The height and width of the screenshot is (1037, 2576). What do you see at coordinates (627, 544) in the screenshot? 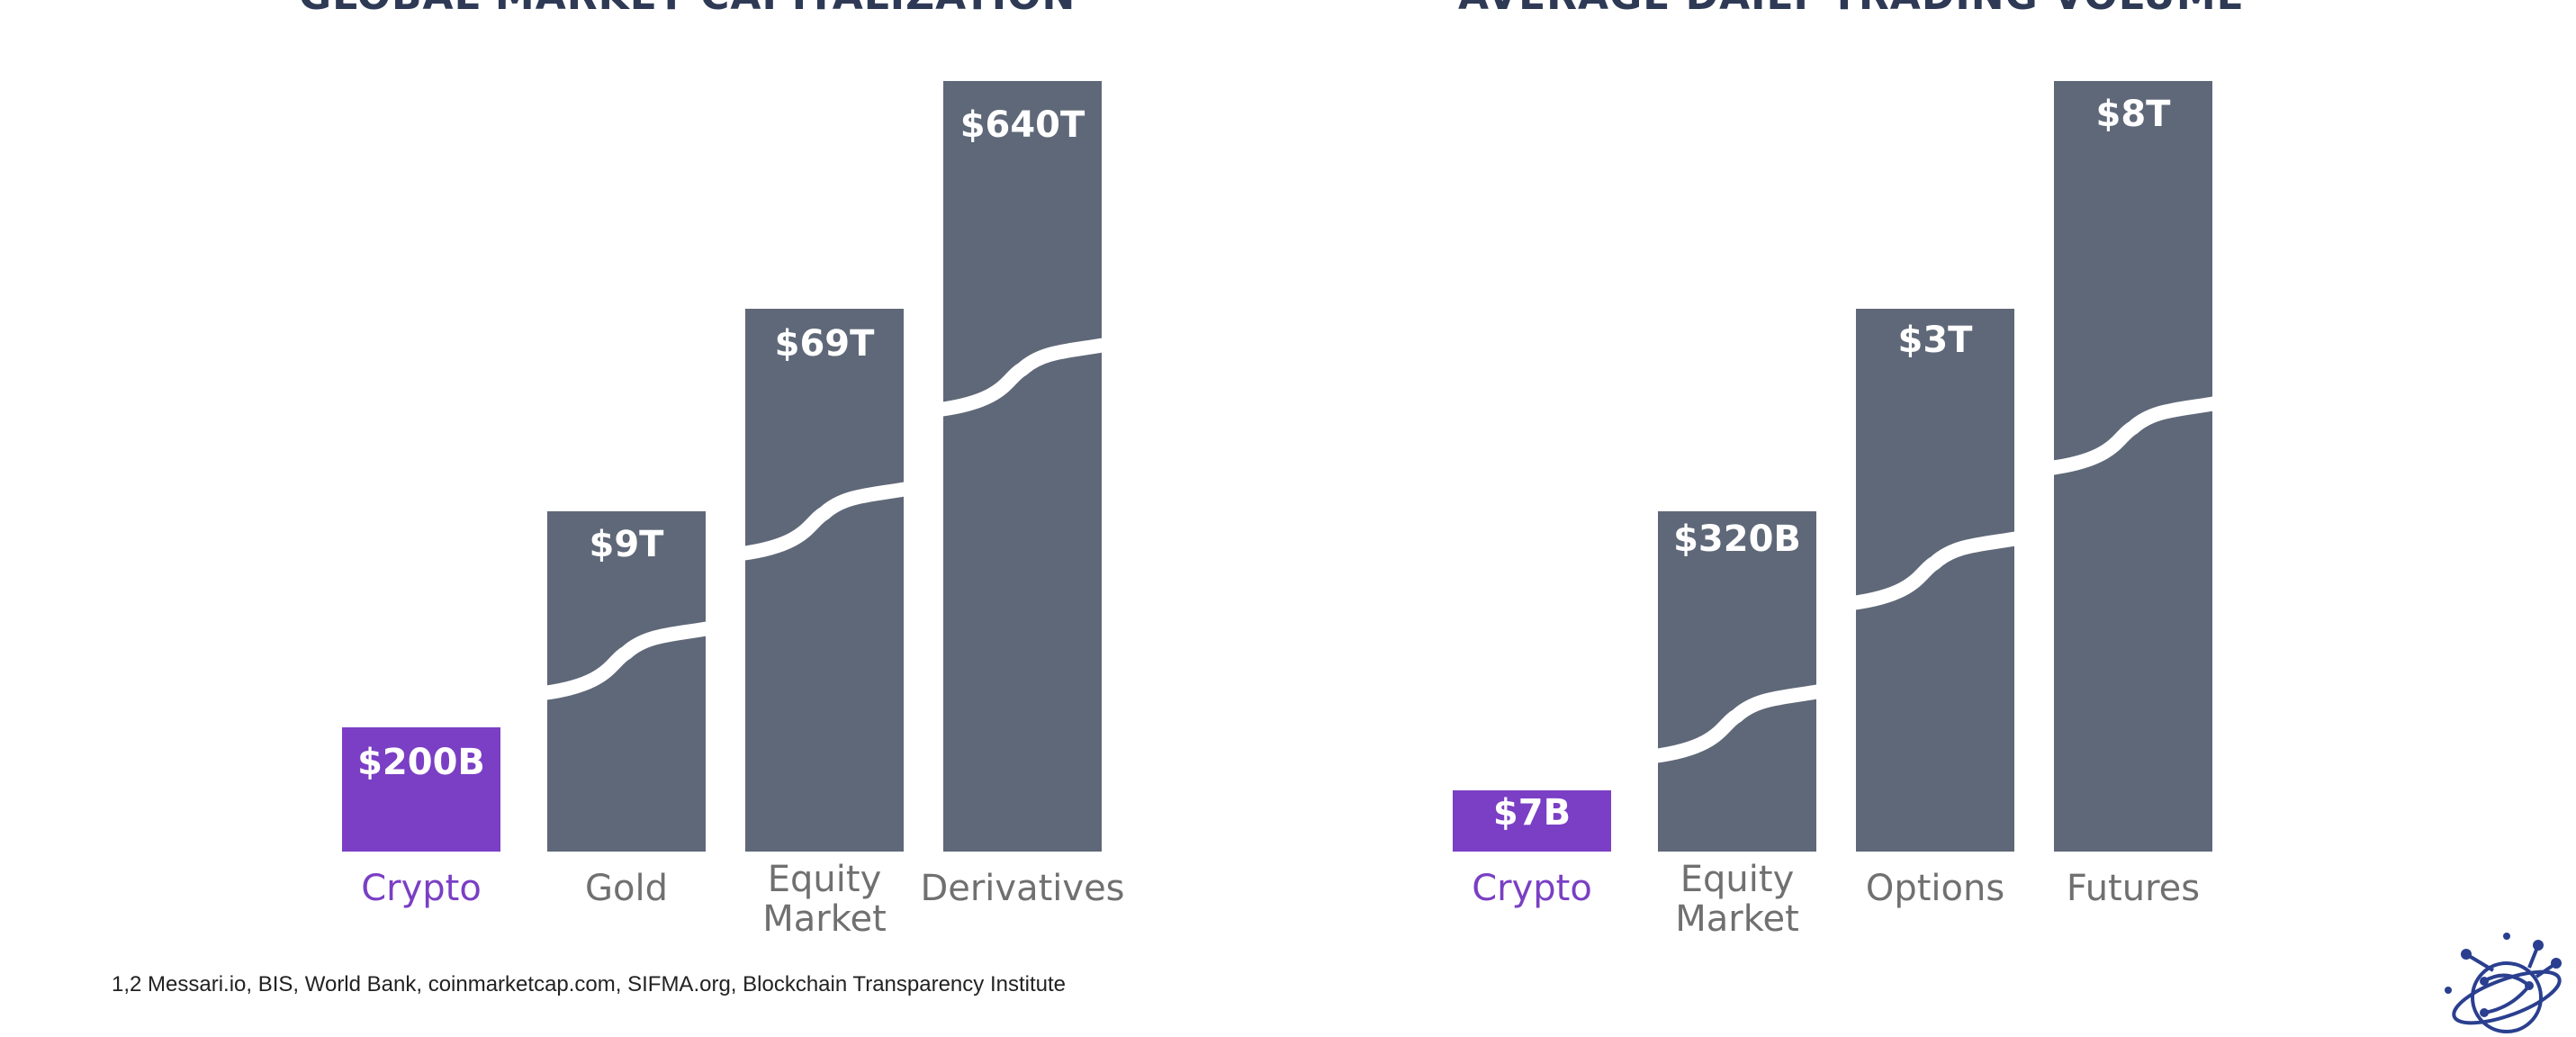
I see `bar-value-label: $9T` at bounding box center [627, 544].